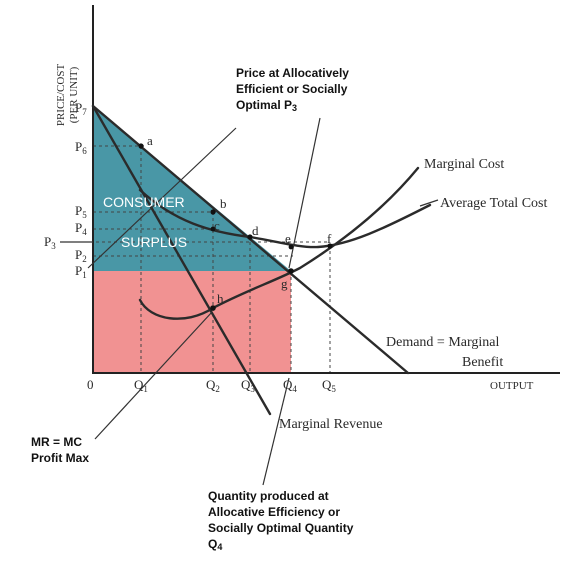 This screenshot has height=573, width=584. What do you see at coordinates (331, 424) in the screenshot?
I see `marginal-revenue-label: Marginal Revenue` at bounding box center [331, 424].